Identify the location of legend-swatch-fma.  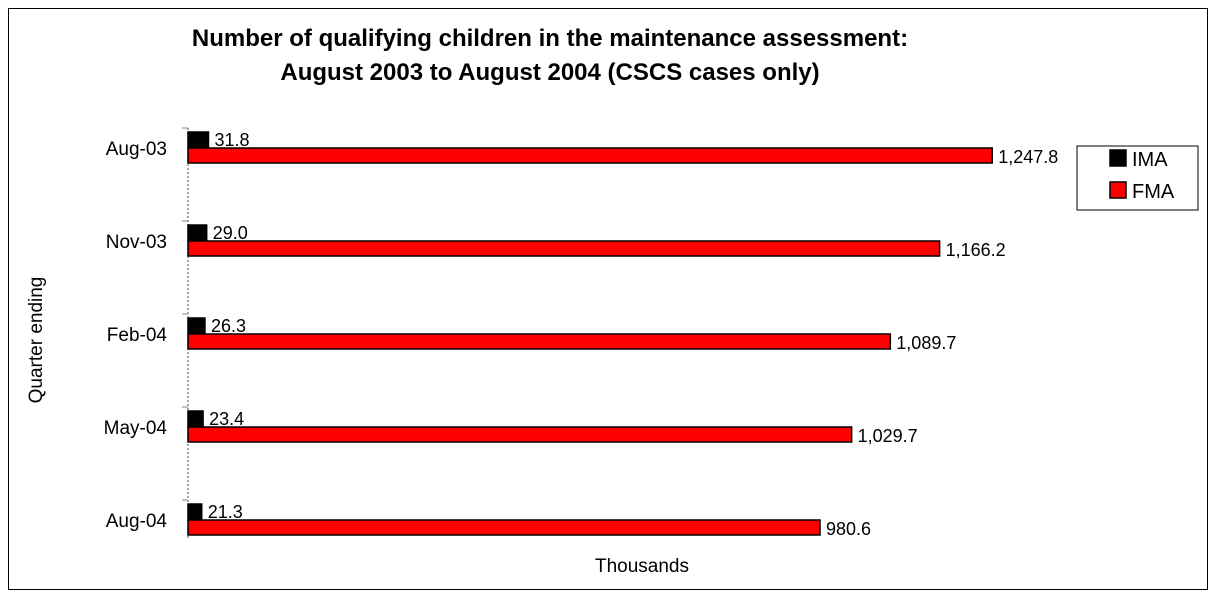
(1118, 190).